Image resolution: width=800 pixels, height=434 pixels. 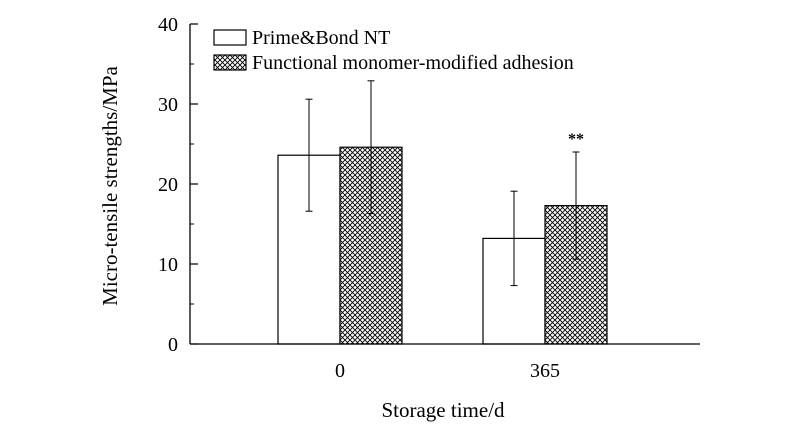 I want to click on y-tick-label: 0, so click(x=173, y=345).